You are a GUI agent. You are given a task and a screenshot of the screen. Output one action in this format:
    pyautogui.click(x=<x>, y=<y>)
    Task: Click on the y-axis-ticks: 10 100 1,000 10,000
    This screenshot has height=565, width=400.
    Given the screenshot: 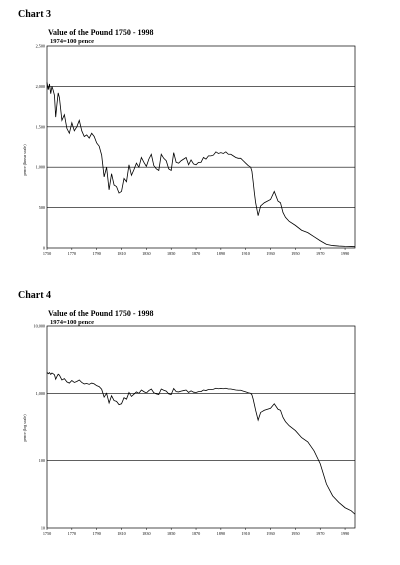 What is the action you would take?
    pyautogui.click(x=39, y=427)
    